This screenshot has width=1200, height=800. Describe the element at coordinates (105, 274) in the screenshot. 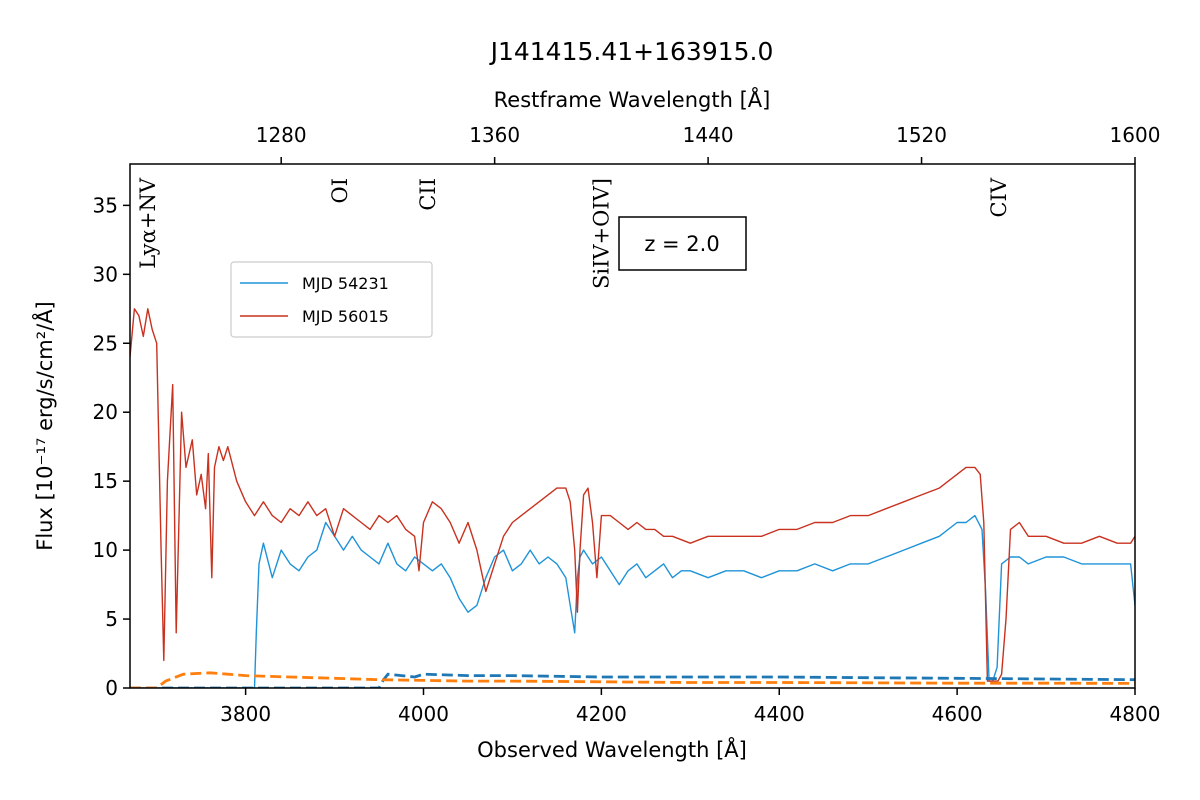

I see `y-tick-label: 30` at that location.